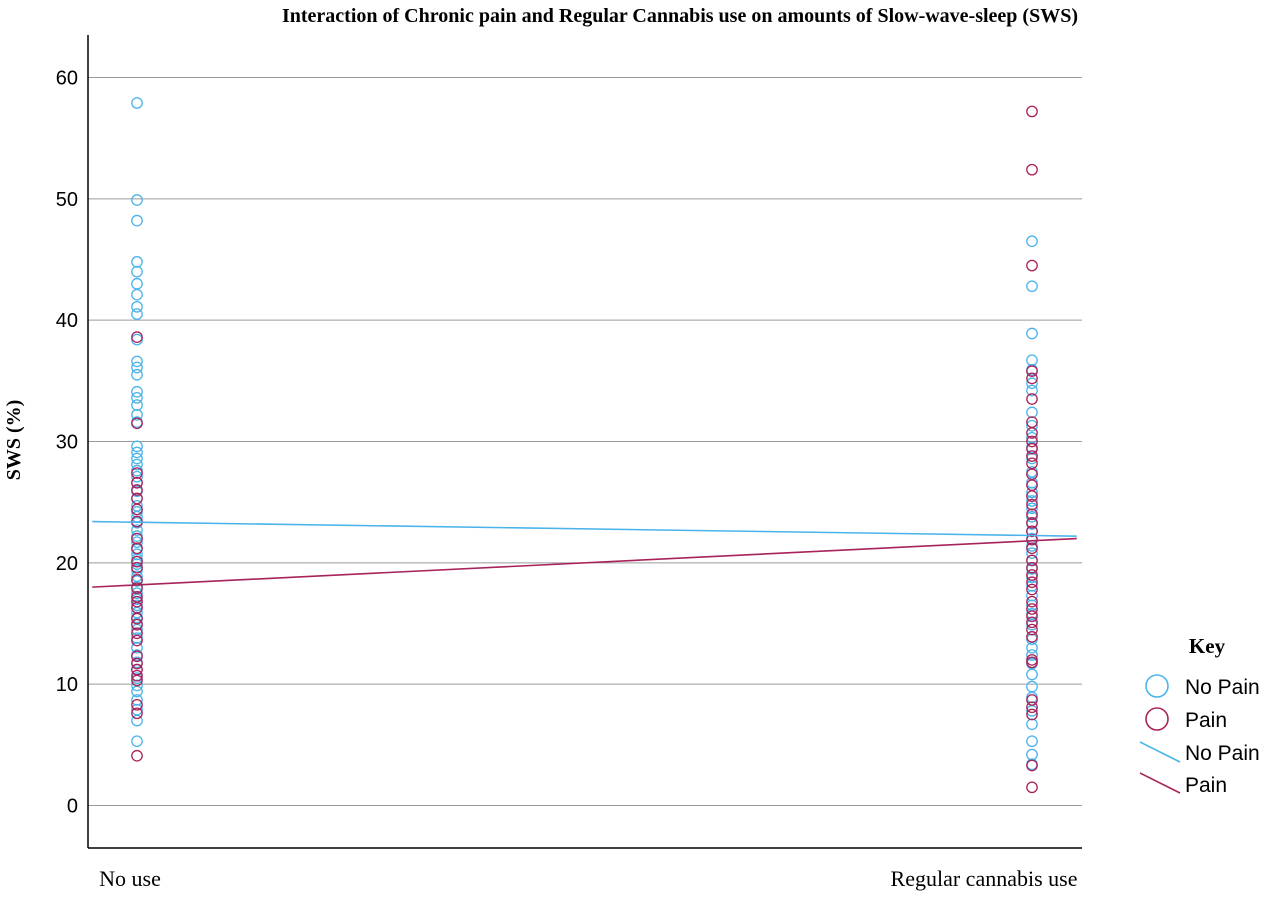 This screenshot has width=1280, height=897. Describe the element at coordinates (1160, 783) in the screenshot. I see `legend-line-pain-icon` at that location.